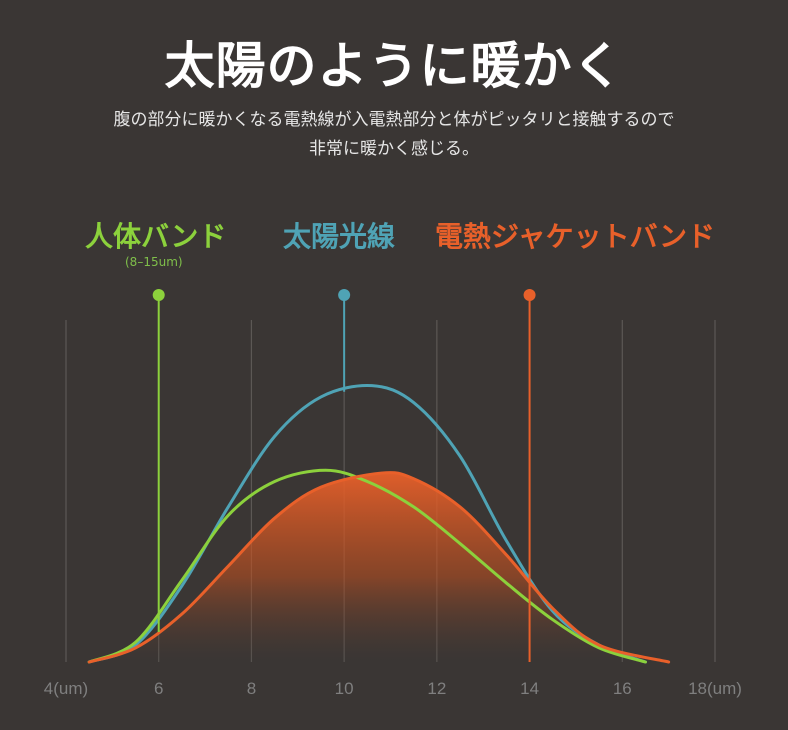  Describe the element at coordinates (154, 262) in the screenshot. I see `legend-human-band-range: (8–15um)` at that location.